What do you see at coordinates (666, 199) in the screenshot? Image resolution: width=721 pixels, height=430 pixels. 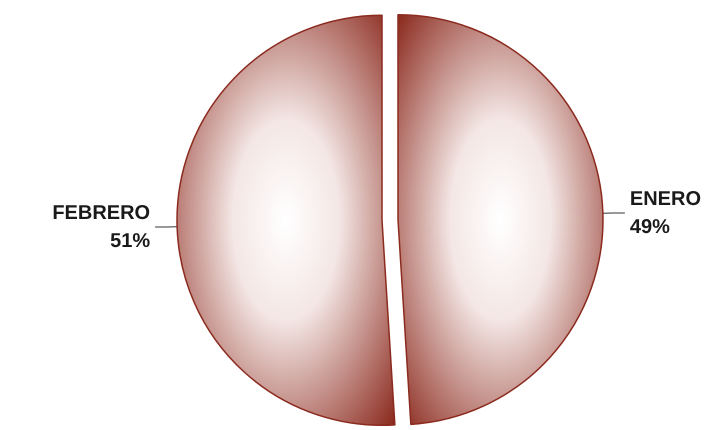 I see `slice-label: ENERO` at bounding box center [666, 199].